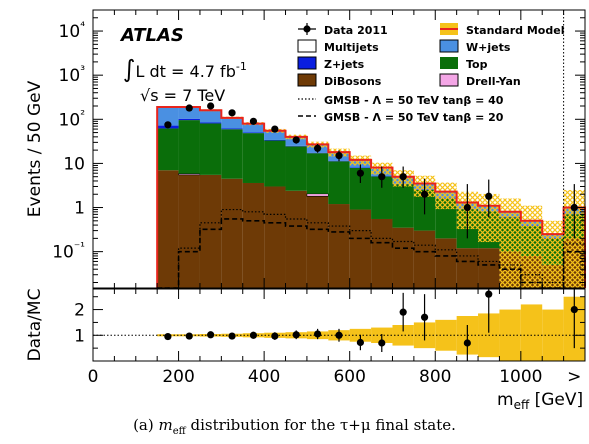 Image resolution: width=589 pixels, height=444 pixels. I want to click on gmsb-tanb40-line, so click(371, 248).